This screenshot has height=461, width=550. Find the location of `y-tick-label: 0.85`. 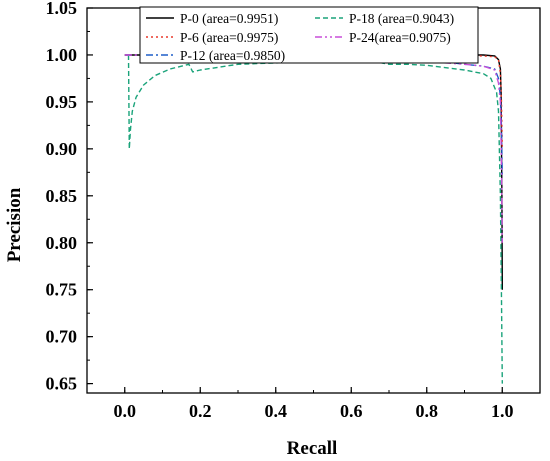

y-tick-label: 0.85 is located at coordinates (62, 196).